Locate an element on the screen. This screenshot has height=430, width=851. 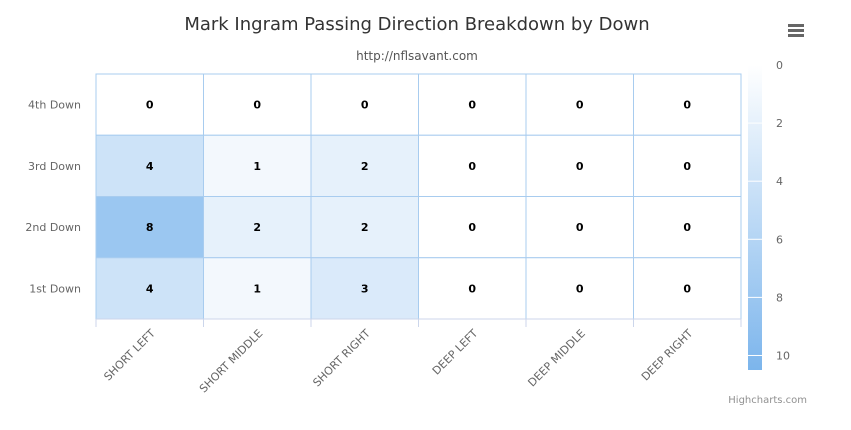
legend-tick-label: 0 is located at coordinates (779, 65).